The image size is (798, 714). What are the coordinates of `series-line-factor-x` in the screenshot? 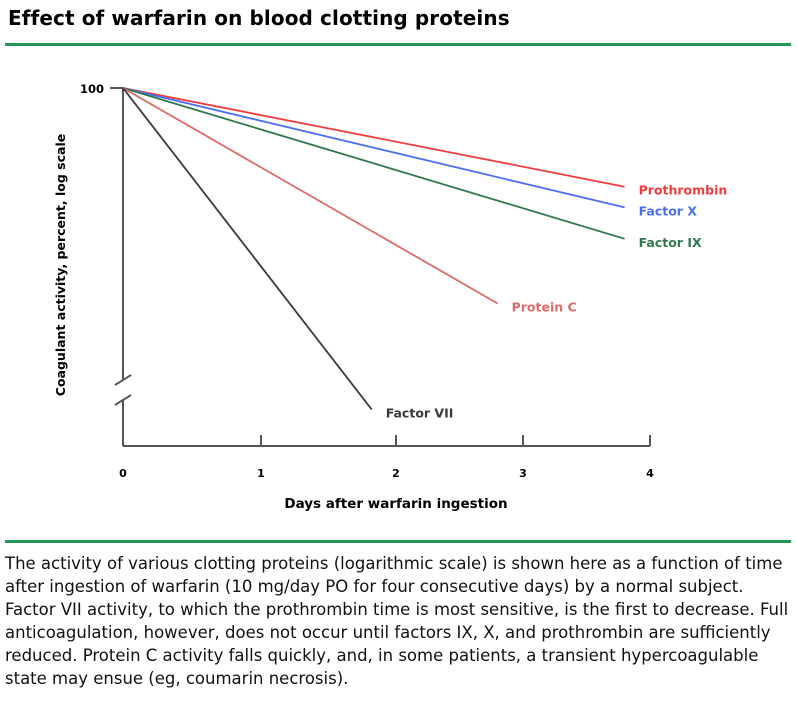 It's located at (373, 148).